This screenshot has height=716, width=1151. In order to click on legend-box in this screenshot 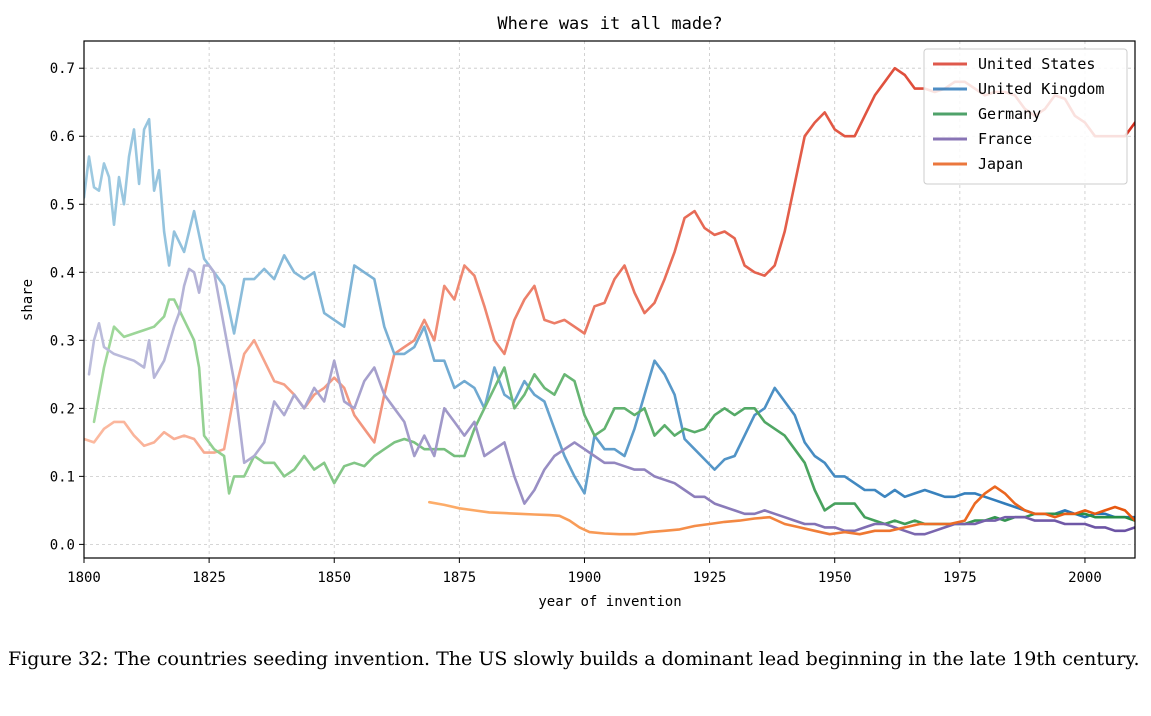, I will do `click(1025, 116)`.